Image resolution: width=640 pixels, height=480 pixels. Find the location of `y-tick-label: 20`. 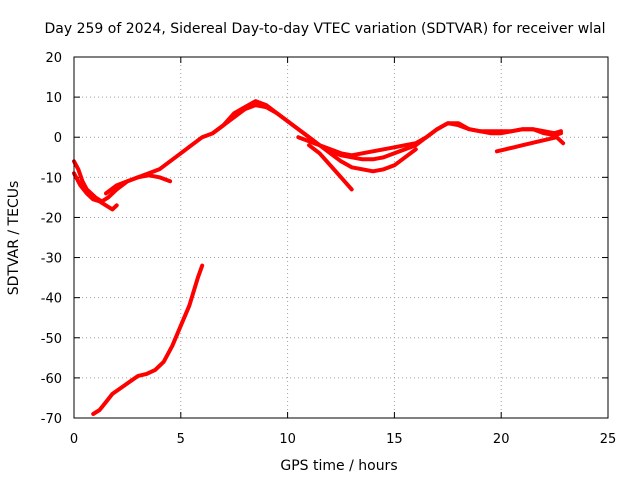

y-tick-label: 20 is located at coordinates (53, 58).